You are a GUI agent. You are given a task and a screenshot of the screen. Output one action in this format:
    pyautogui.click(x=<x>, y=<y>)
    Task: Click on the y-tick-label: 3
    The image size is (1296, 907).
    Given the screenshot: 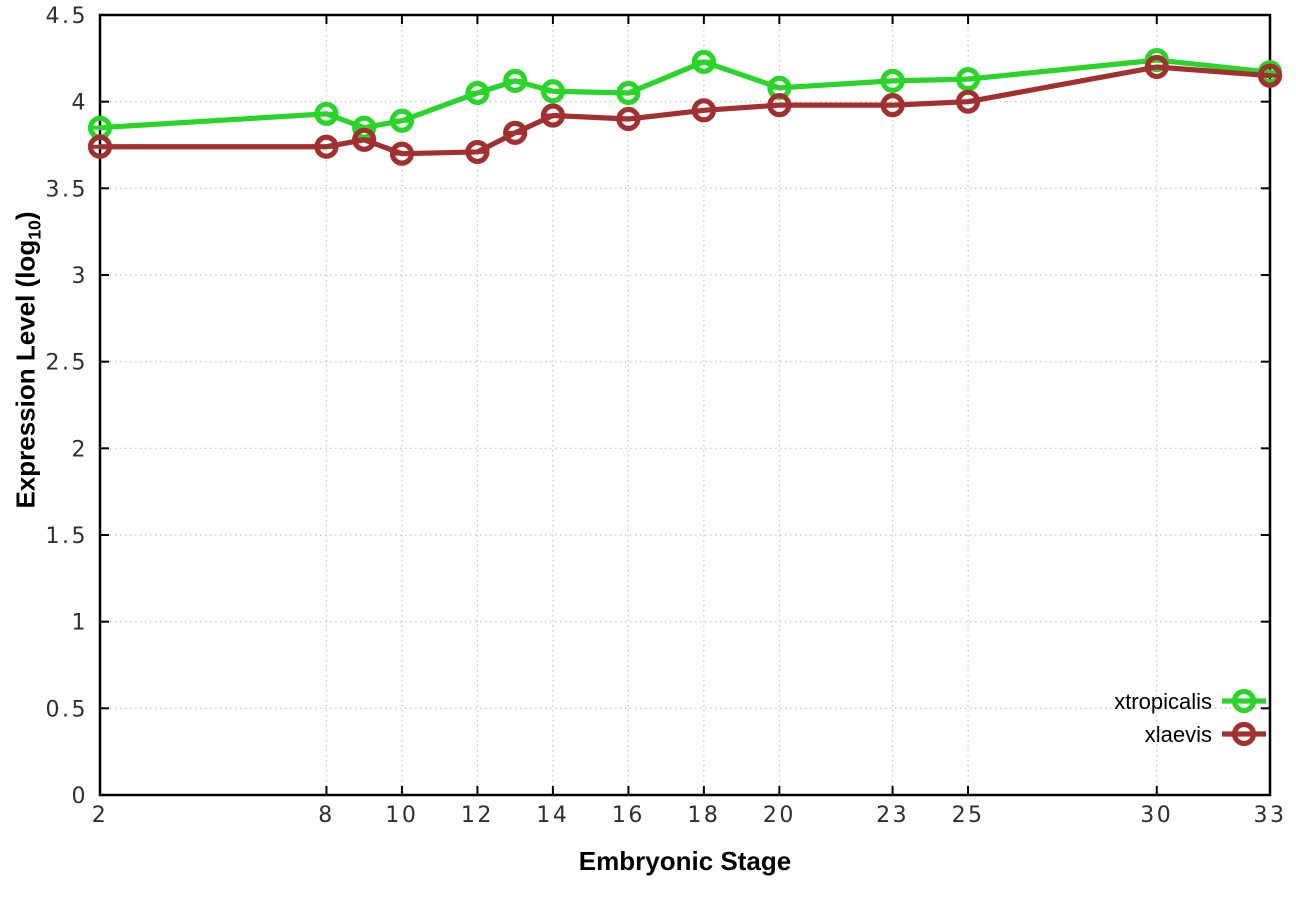 What is the action you would take?
    pyautogui.click(x=80, y=276)
    